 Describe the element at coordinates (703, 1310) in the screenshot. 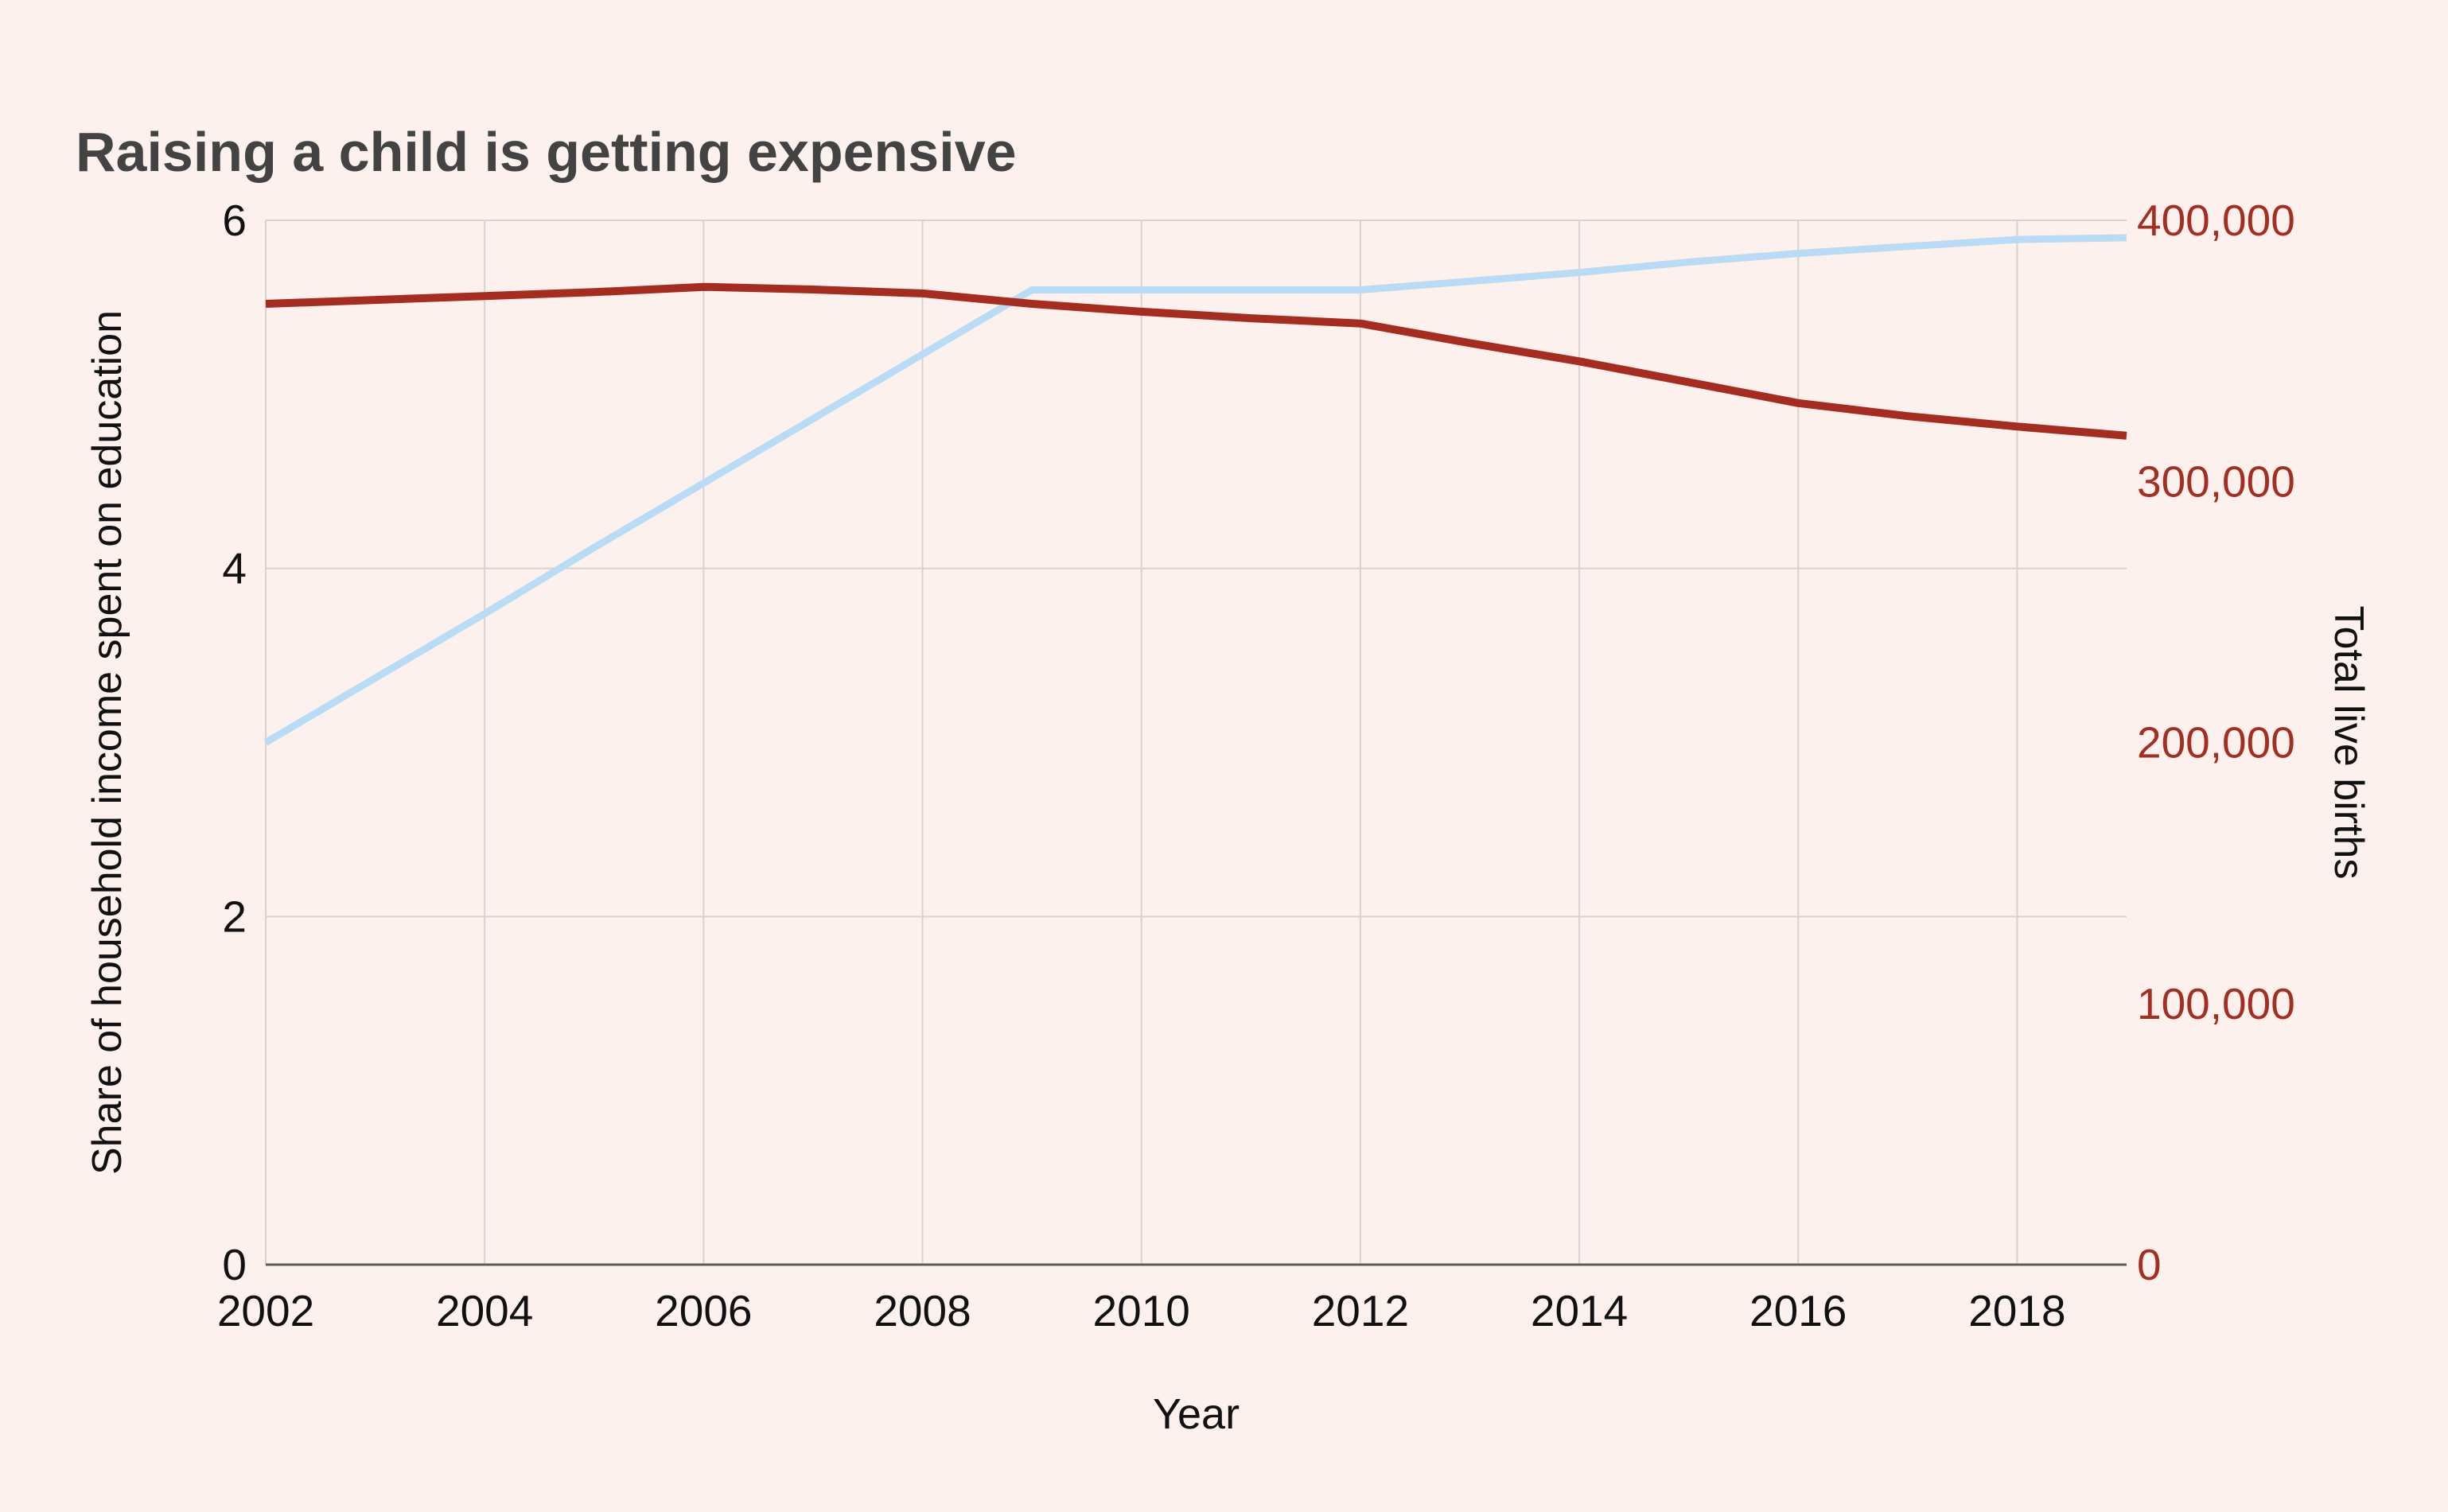

I see `x-axis-tick-label: 2006` at that location.